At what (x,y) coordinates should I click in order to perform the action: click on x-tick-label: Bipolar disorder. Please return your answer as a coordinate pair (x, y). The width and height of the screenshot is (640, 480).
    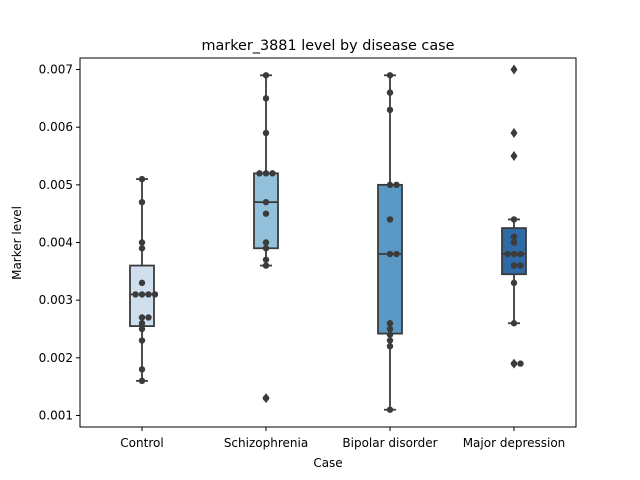
    Looking at the image, I should click on (389, 443).